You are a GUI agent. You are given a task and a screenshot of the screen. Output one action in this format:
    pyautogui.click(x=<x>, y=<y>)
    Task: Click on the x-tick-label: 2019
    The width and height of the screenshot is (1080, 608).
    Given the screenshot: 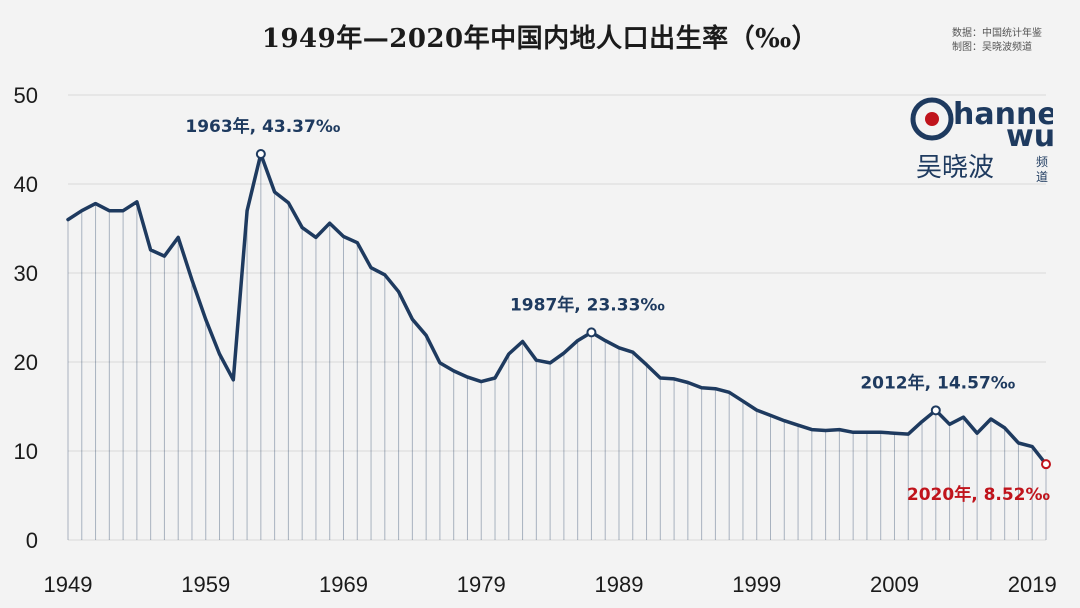 What is the action you would take?
    pyautogui.click(x=1032, y=584)
    